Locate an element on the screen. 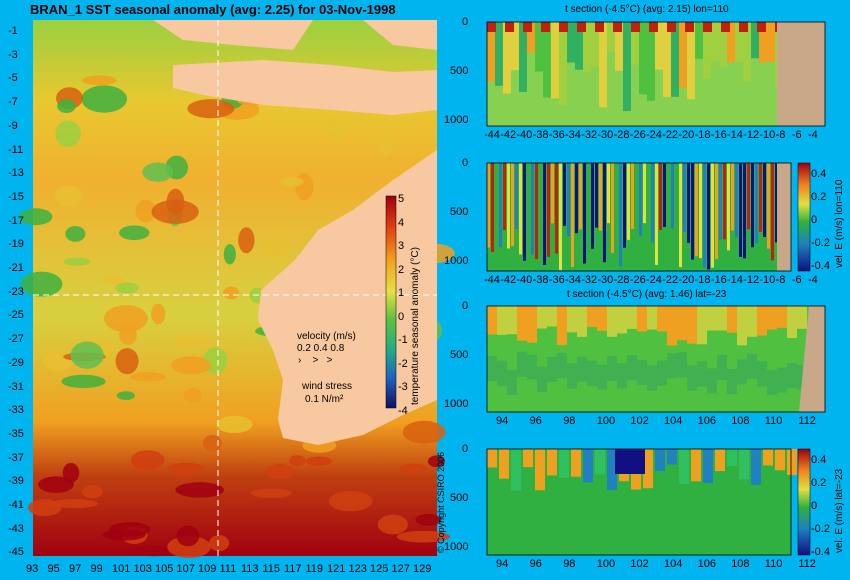 Image resolution: width=850 pixels, height=580 pixels. map-lat-tick: -31 is located at coordinates (16, 386).